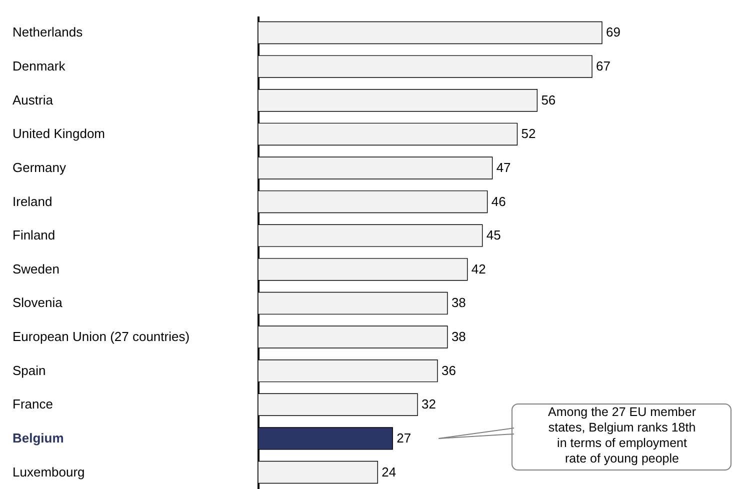  What do you see at coordinates (32, 201) in the screenshot?
I see `y-tick-label: Ireland` at bounding box center [32, 201].